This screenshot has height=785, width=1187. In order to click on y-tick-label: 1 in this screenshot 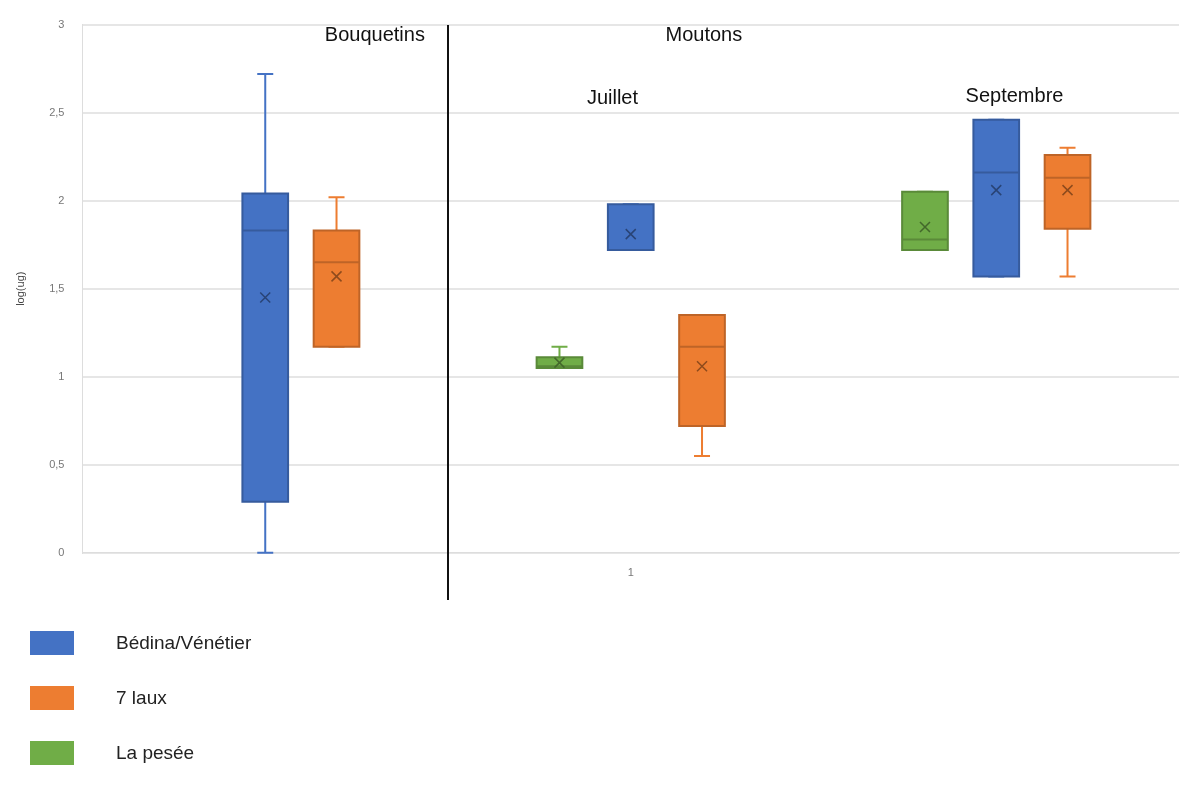, I will do `click(61, 375)`.